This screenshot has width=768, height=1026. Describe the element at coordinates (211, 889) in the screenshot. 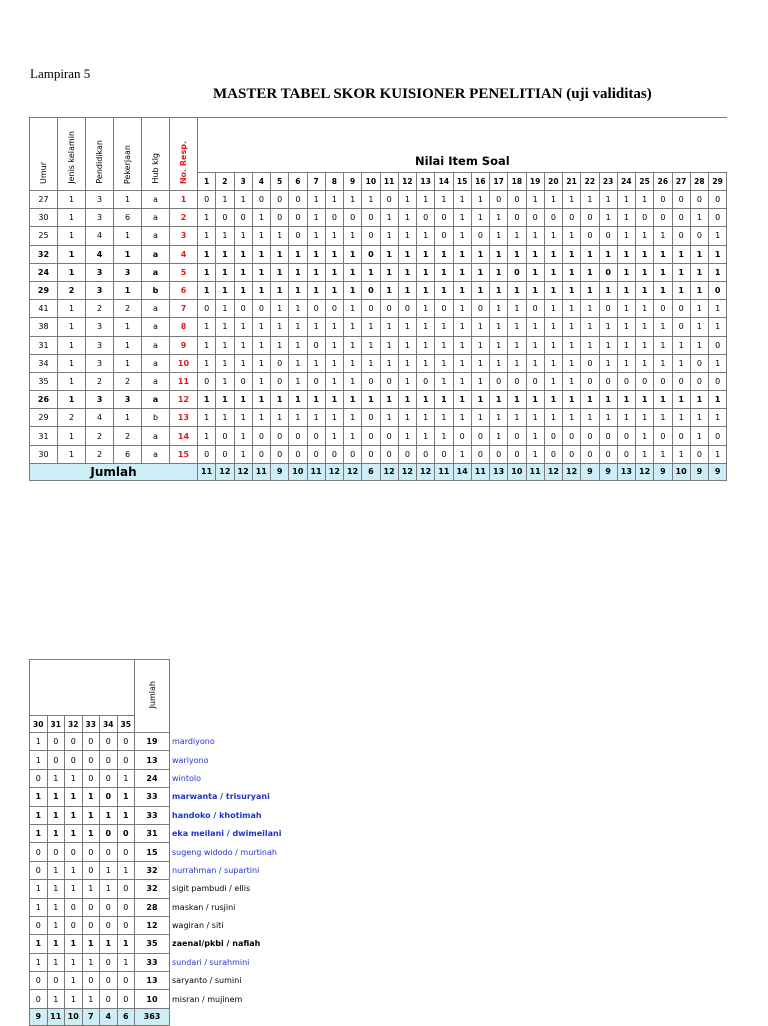

I see `respondent-name: sigit pambudi / ellis` at that location.